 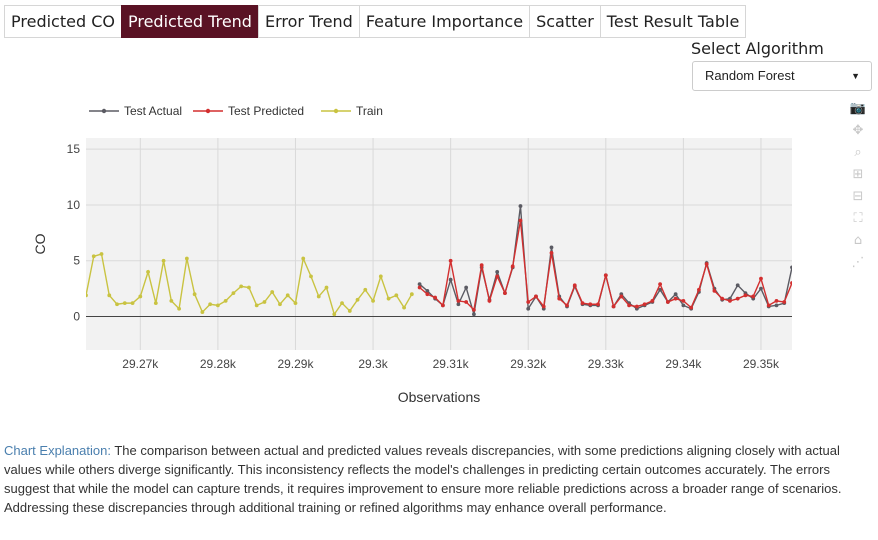 I want to click on pan-icon: ✥, so click(x=858, y=130).